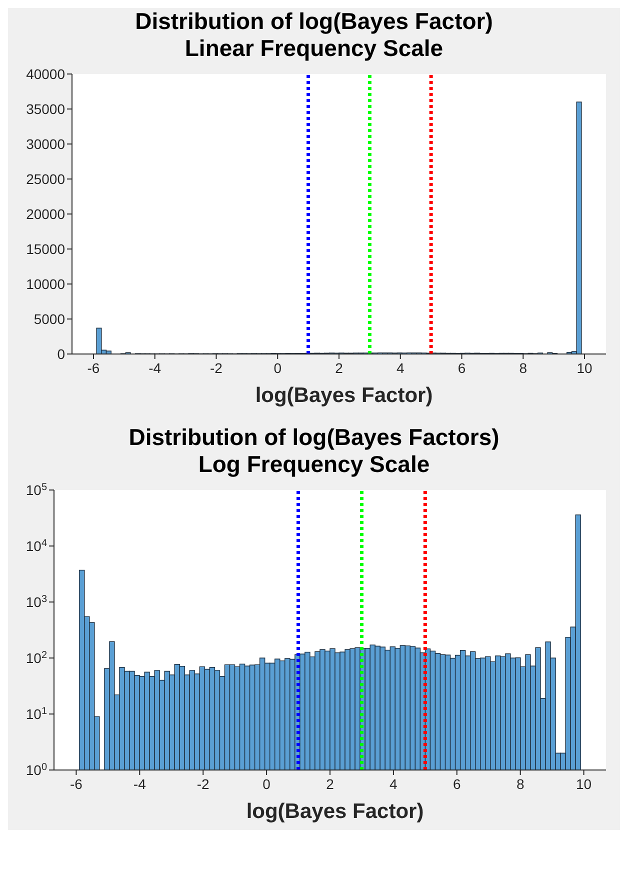  Describe the element at coordinates (314, 35) in the screenshot. I see `chart-title: Distribution of log(Bayes Factor) Linear Frequency Scale` at that location.